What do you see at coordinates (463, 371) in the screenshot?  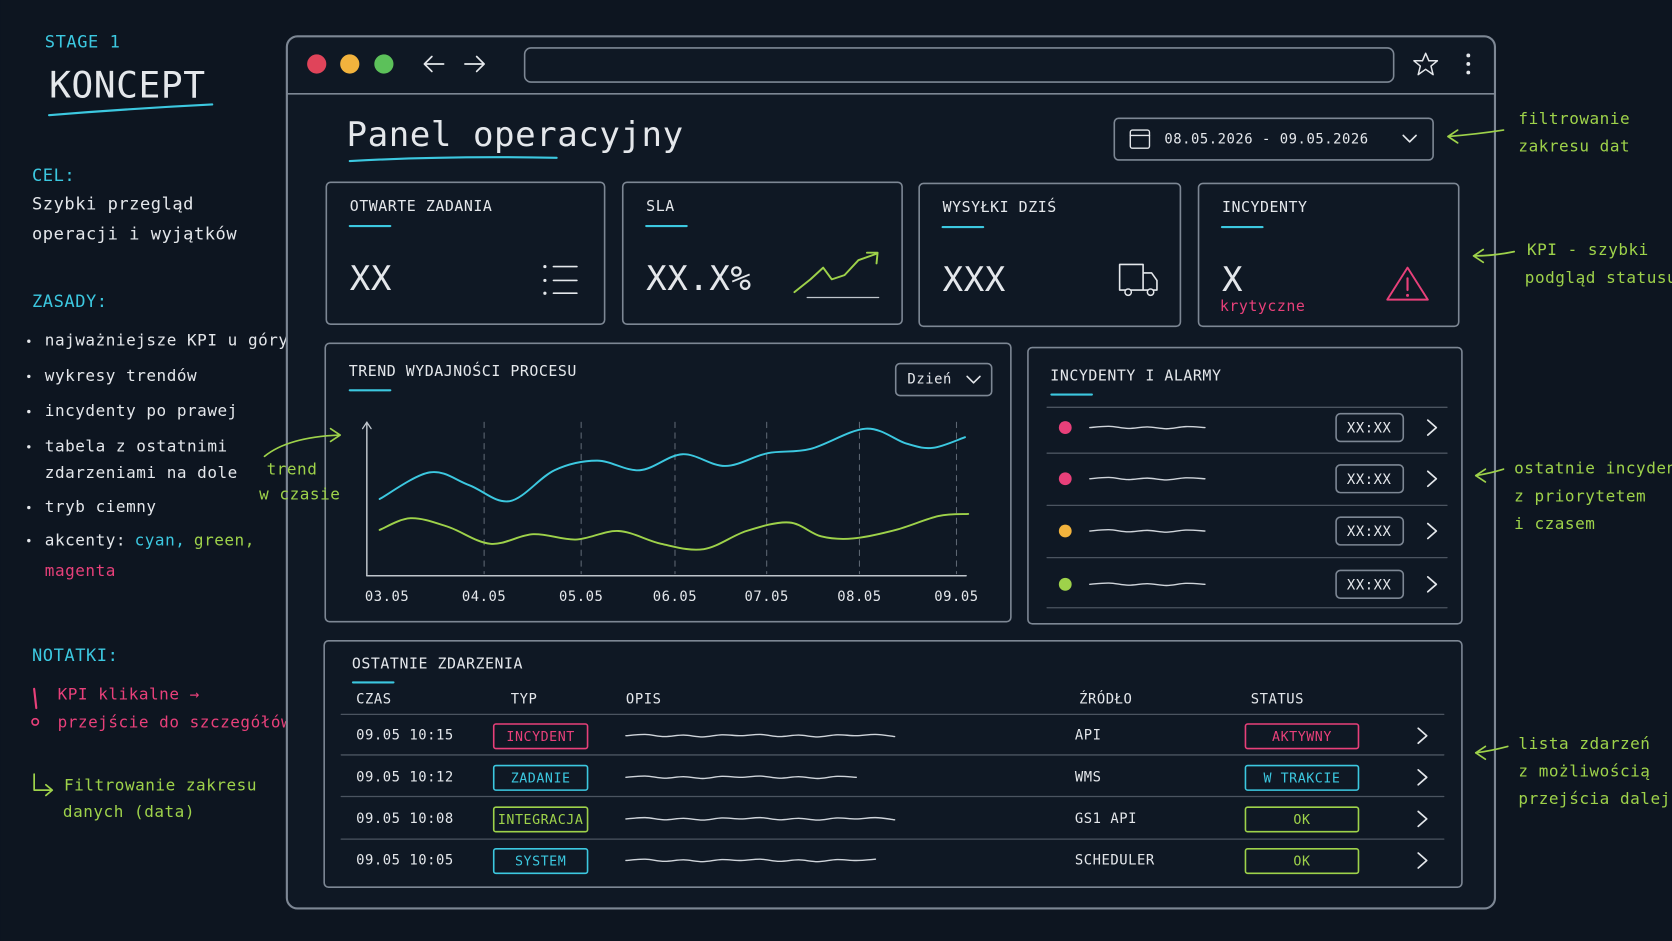 I see `panel-title: TREND WYDAJNOŚCI PROCESU` at bounding box center [463, 371].